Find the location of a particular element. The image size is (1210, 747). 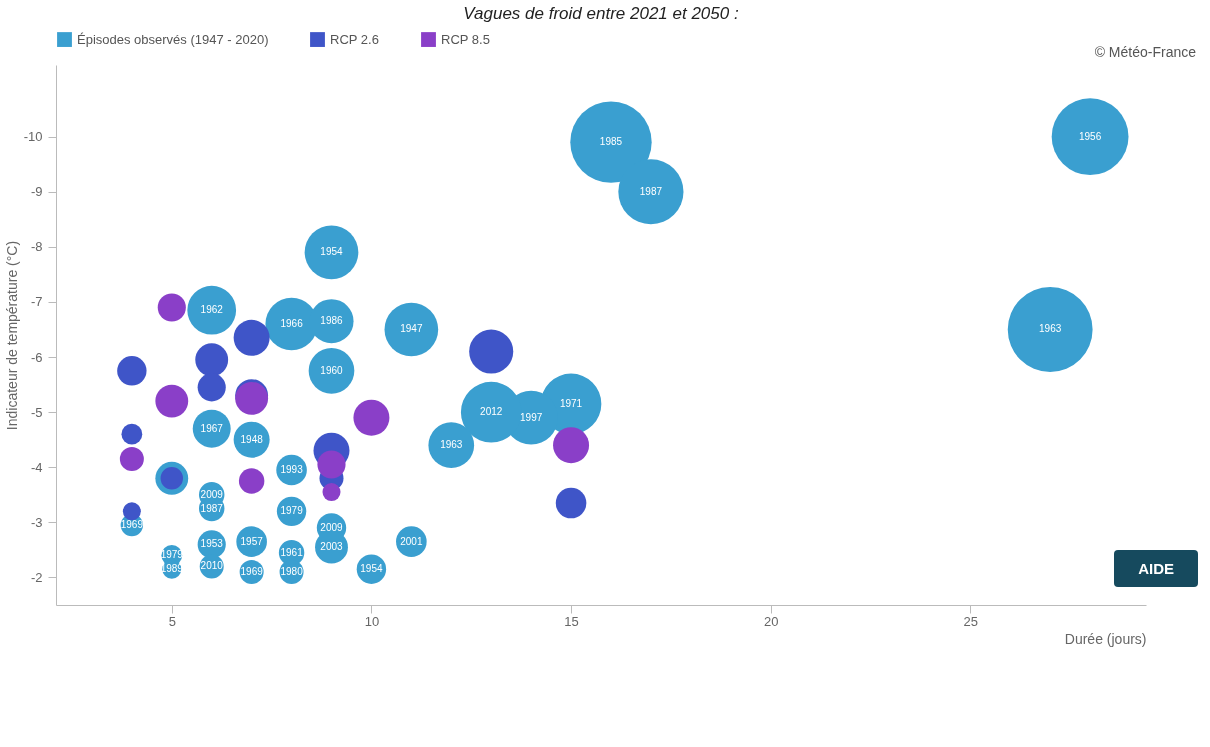

annotation: 1957 is located at coordinates (252, 541).